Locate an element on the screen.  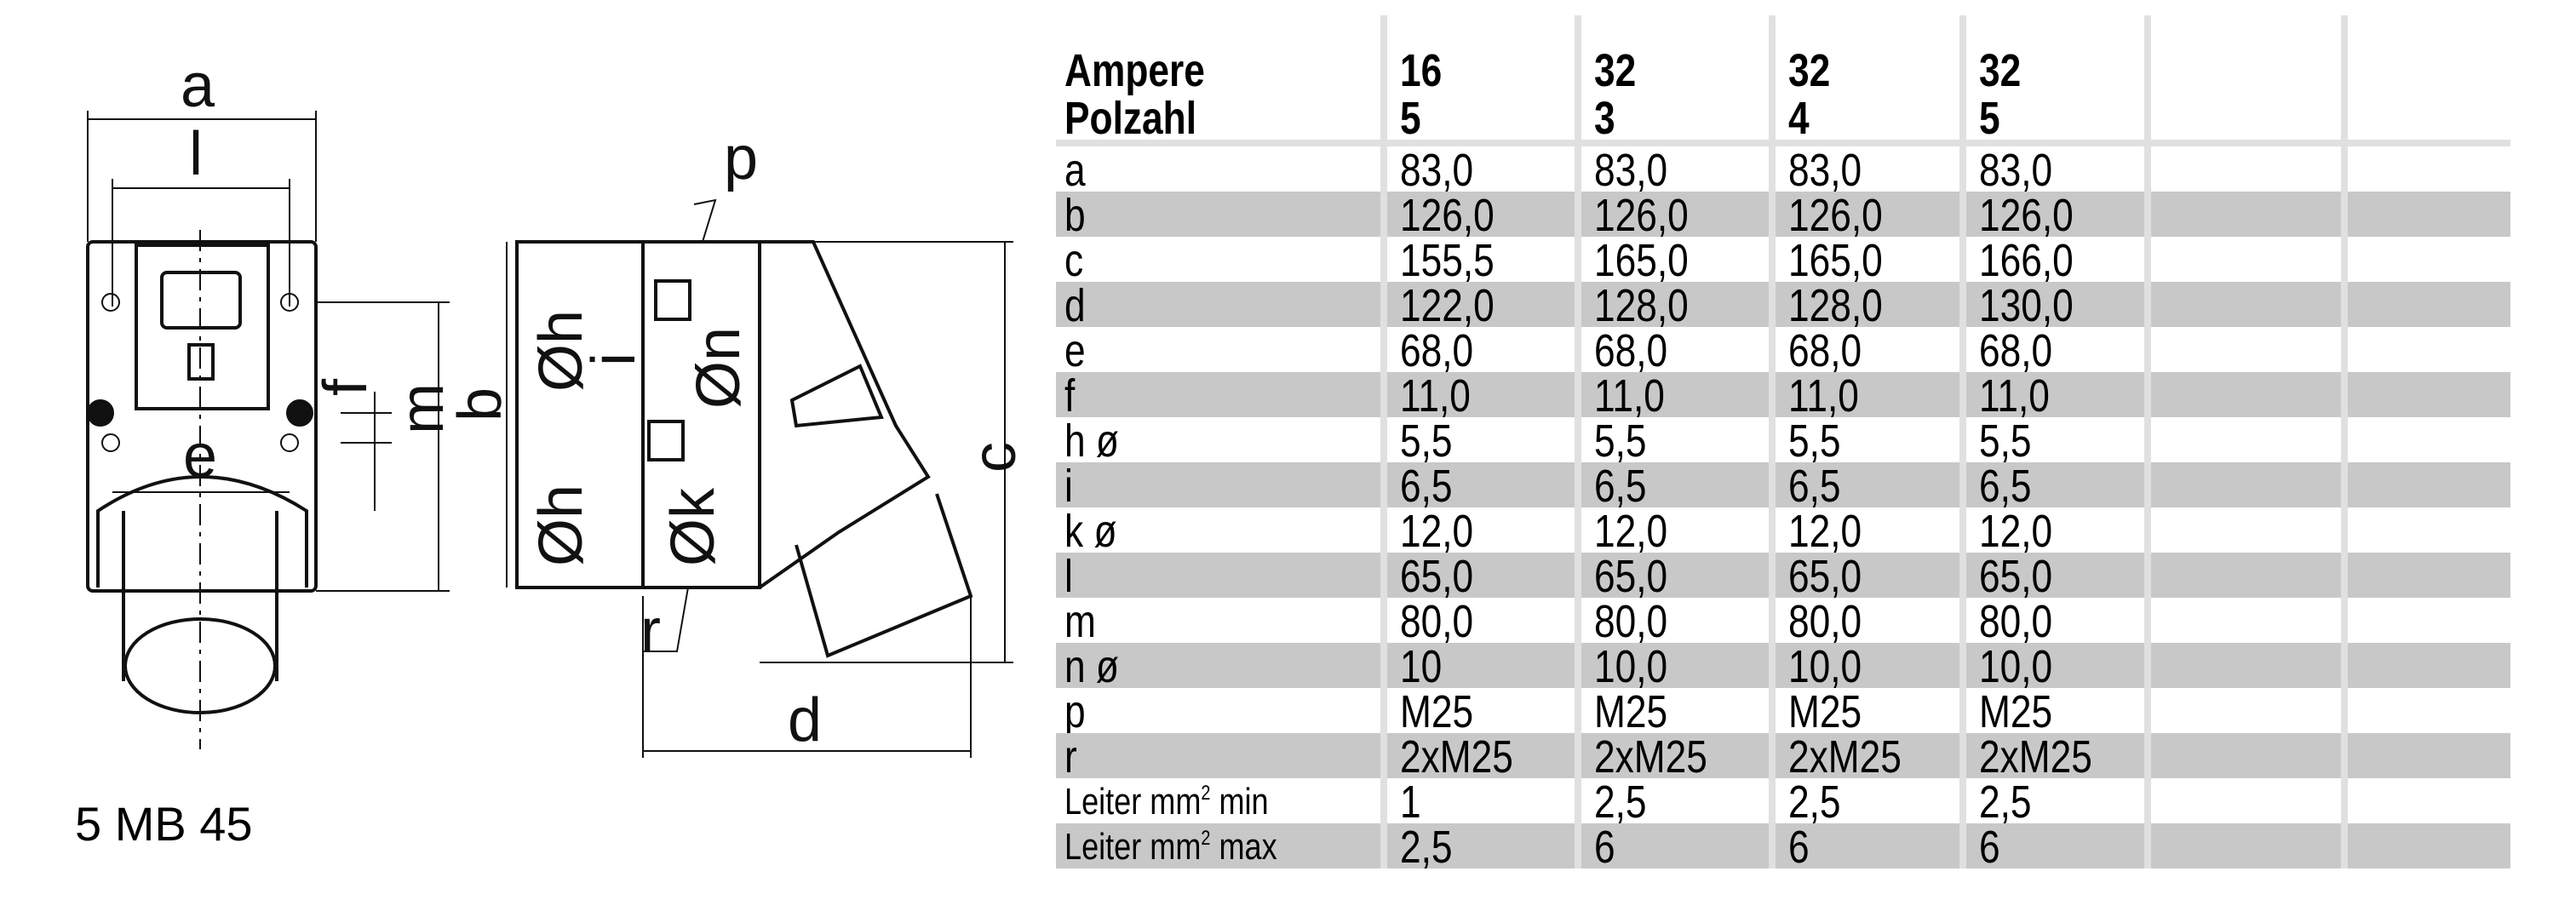
side-view-housing is located at coordinates (844, 414).